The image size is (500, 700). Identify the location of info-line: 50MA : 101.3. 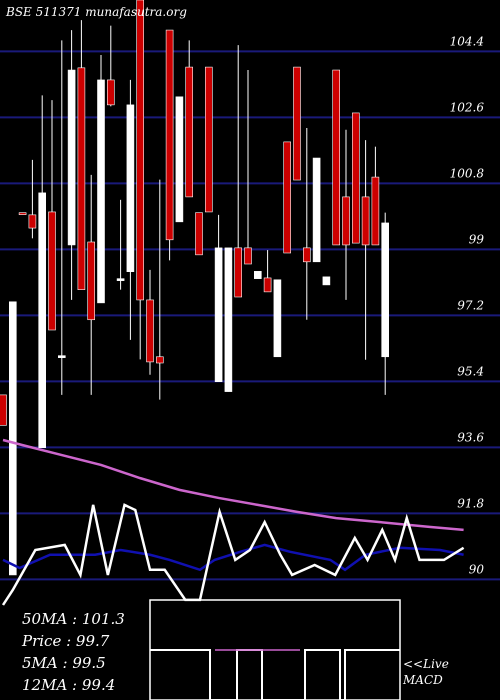
(73, 619).